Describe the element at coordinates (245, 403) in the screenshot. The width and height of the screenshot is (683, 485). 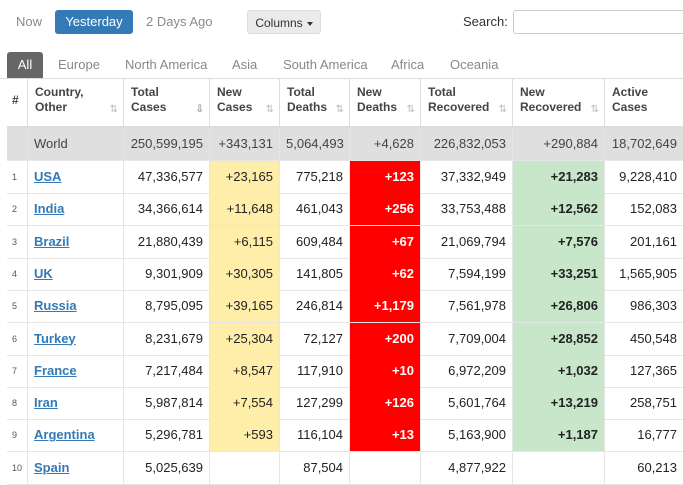
I see `new-cases: +7,554` at that location.